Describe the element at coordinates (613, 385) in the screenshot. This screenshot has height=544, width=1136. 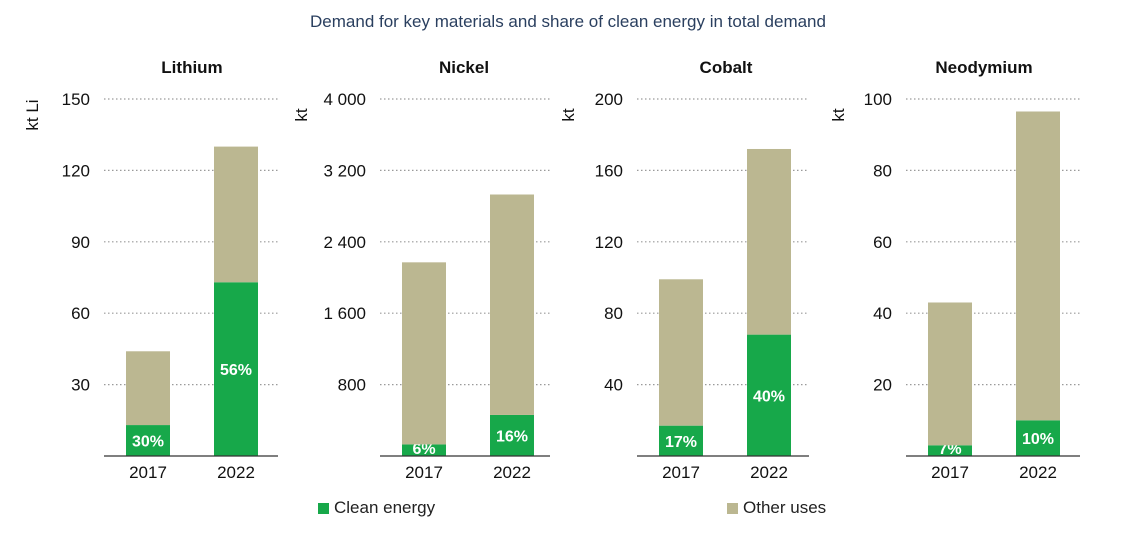
I see `cobalt-y-tick-label: 40` at that location.